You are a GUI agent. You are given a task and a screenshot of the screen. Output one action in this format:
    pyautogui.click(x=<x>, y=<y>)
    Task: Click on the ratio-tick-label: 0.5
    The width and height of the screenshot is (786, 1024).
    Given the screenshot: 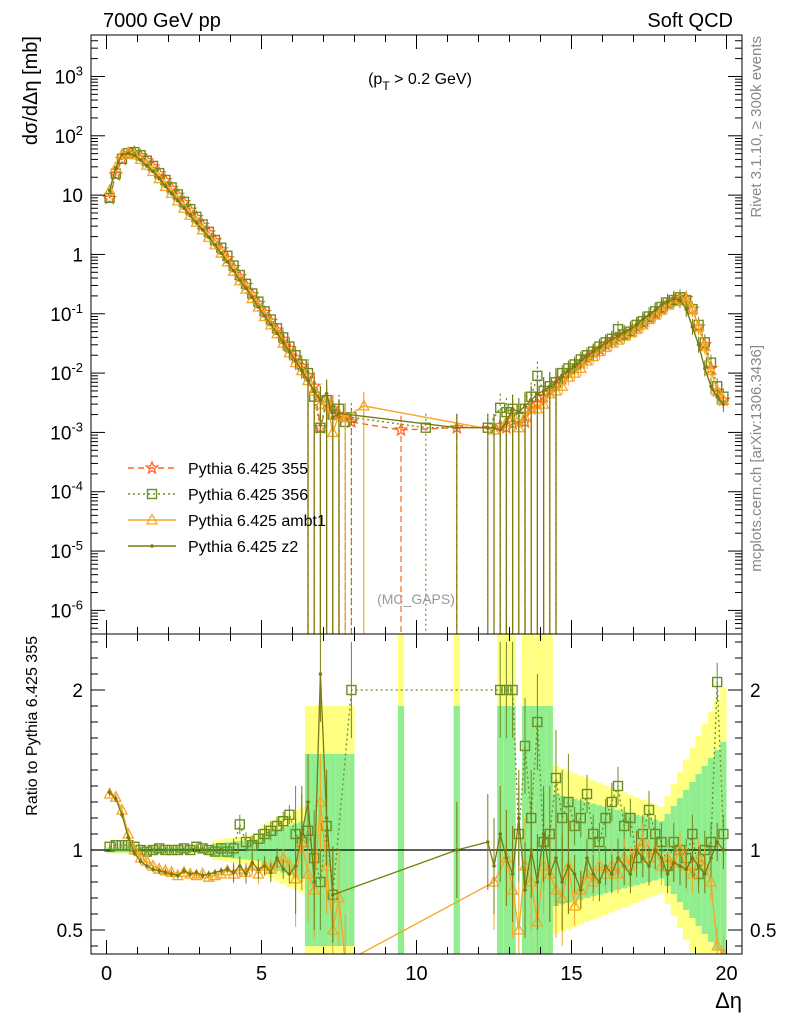 What is the action you would take?
    pyautogui.click(x=70, y=931)
    